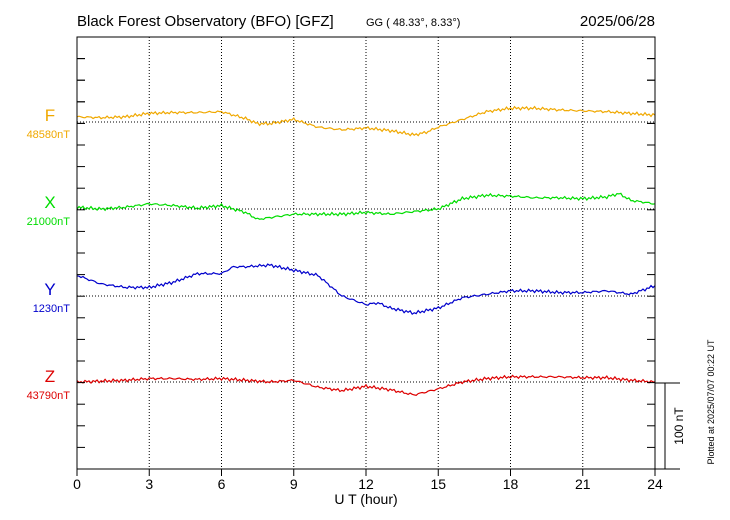 The image size is (730, 520). What do you see at coordinates (438, 484) in the screenshot?
I see `x-tick-label: 15` at bounding box center [438, 484].